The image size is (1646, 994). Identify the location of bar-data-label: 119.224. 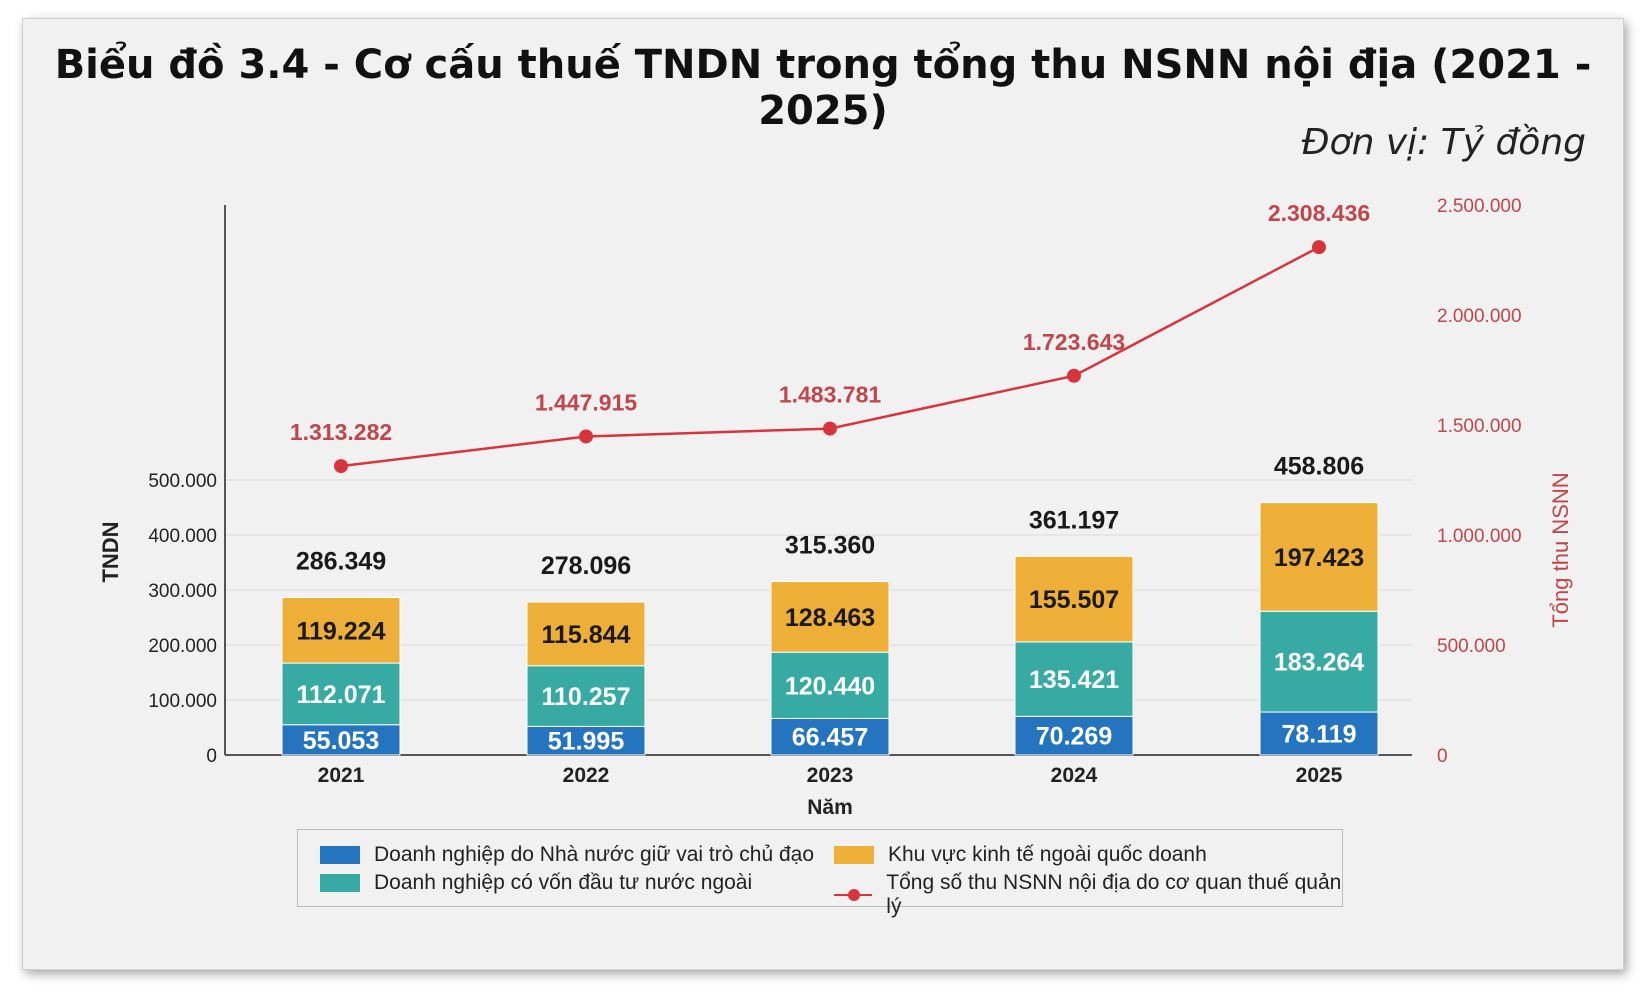
(341, 631).